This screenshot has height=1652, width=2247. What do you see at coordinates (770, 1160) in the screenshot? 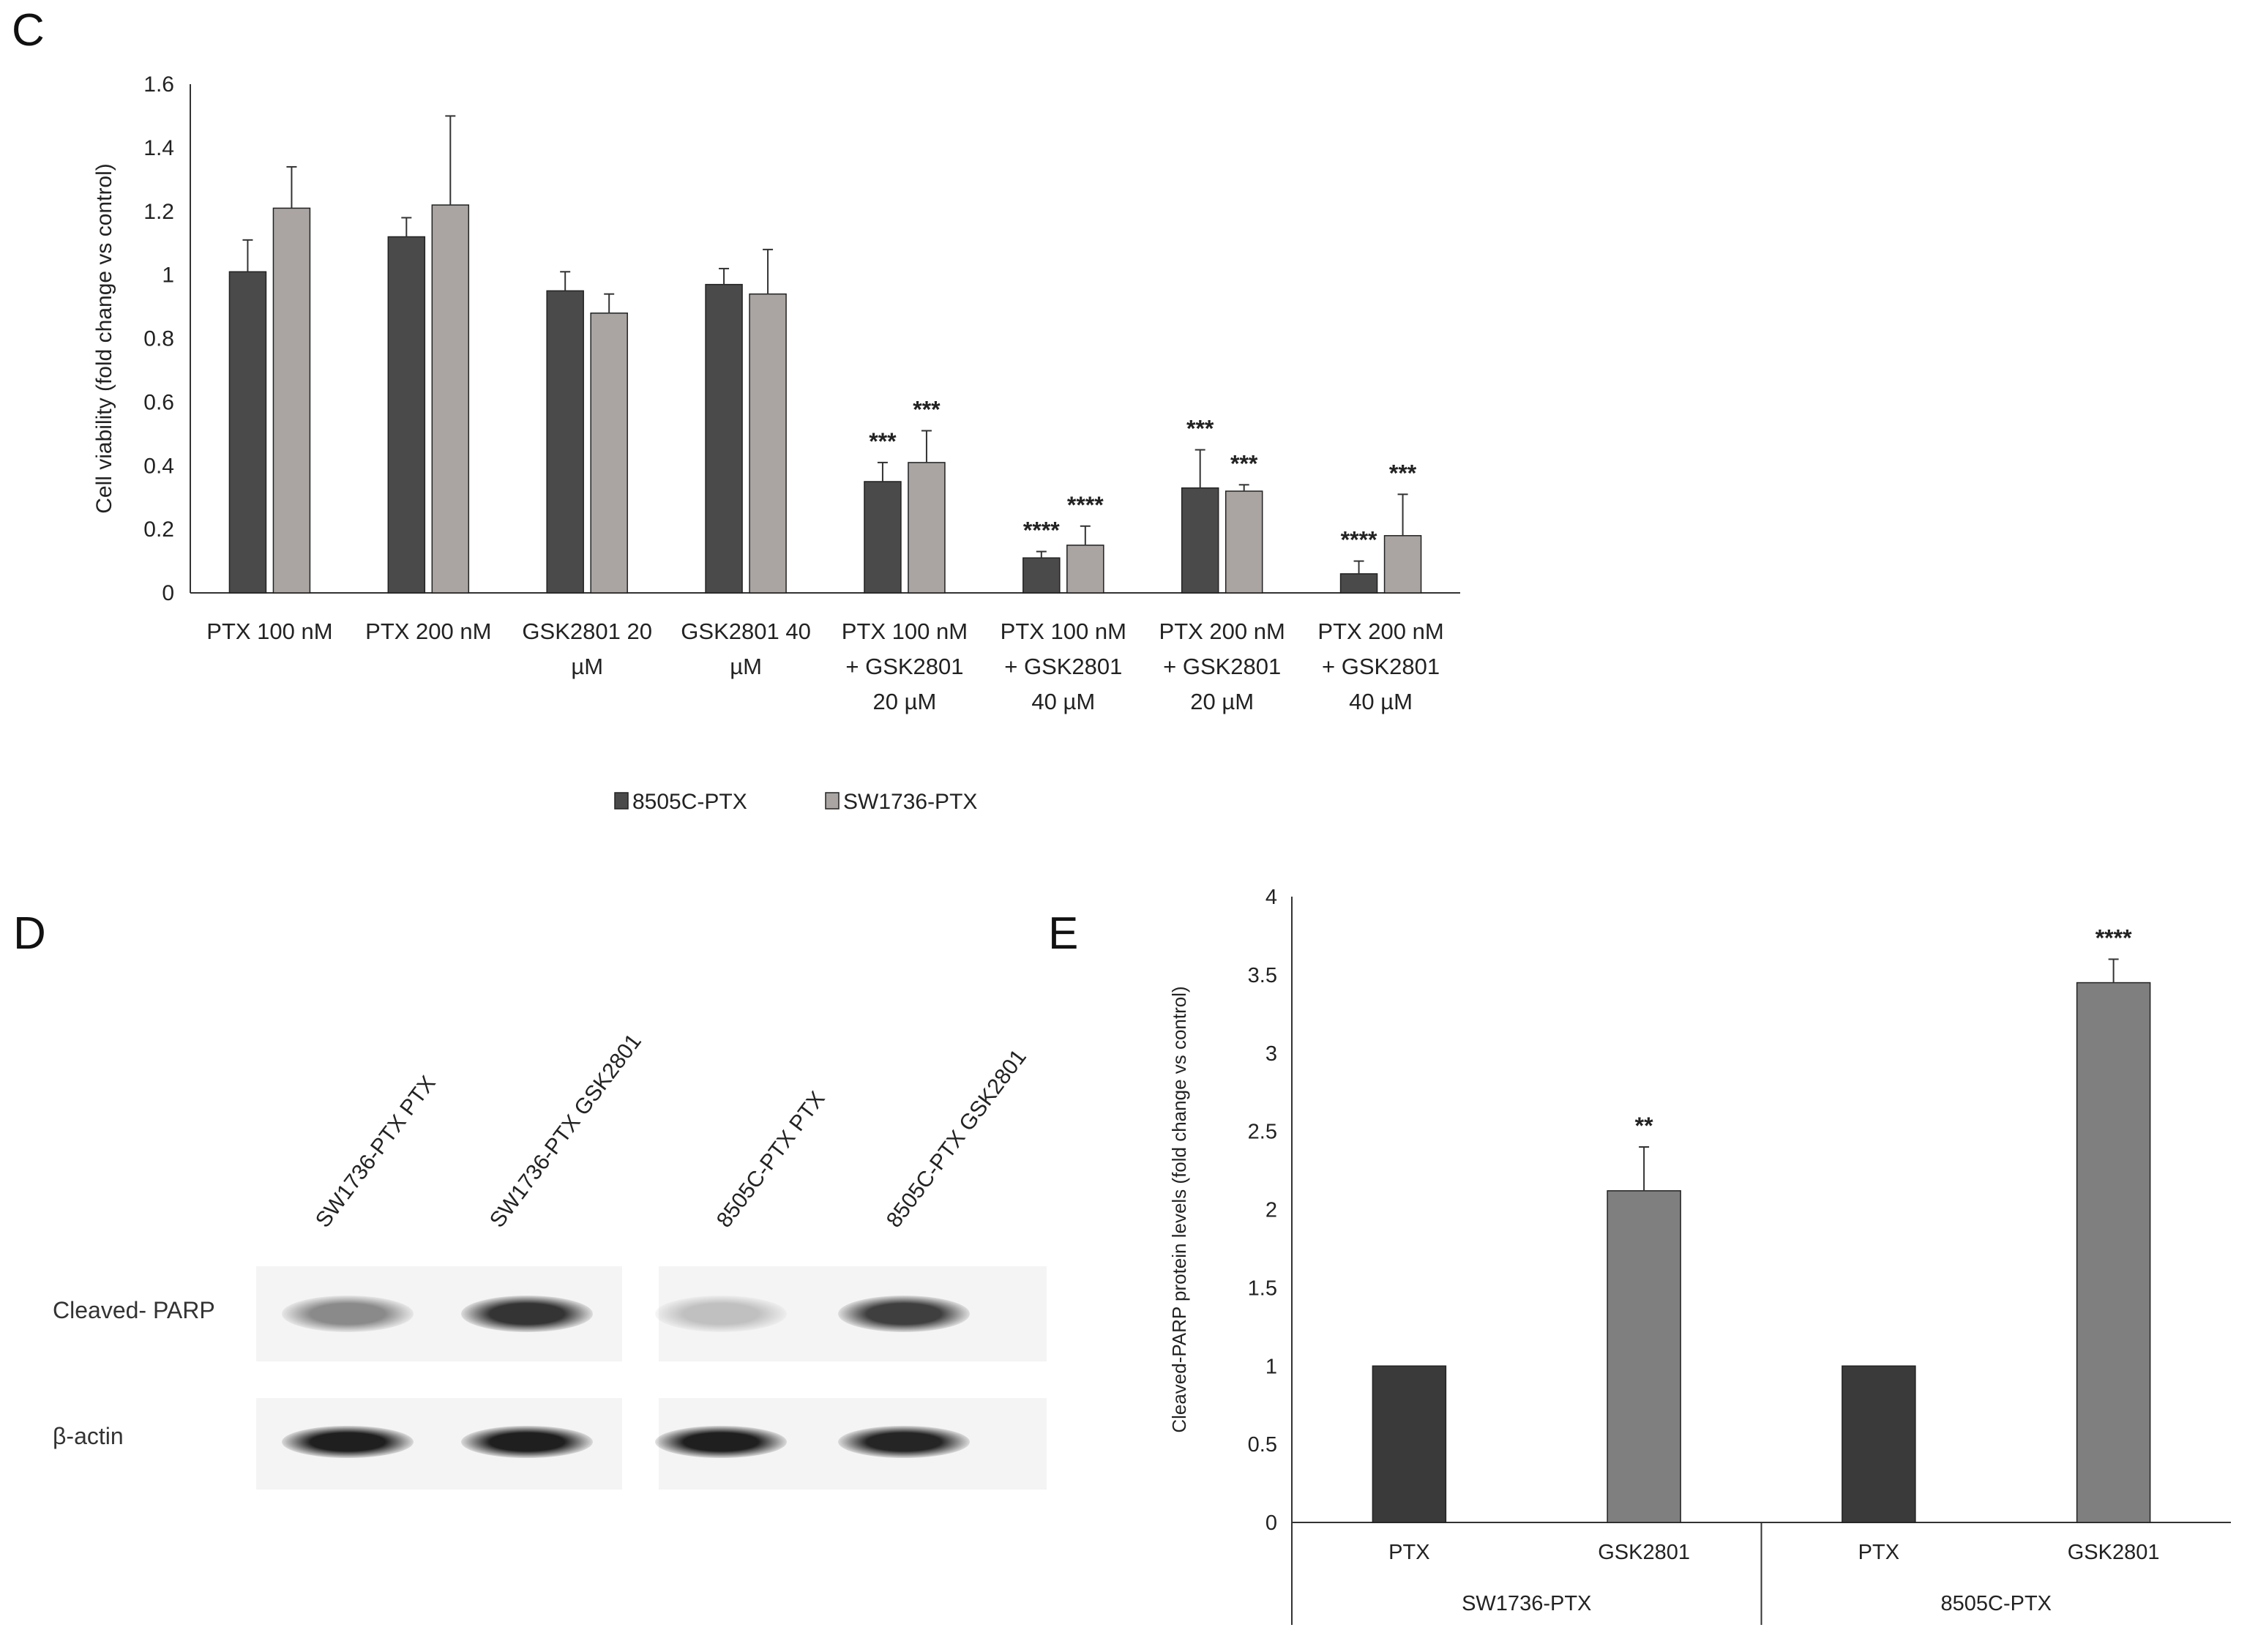
I see `lane-label: 8505C-PTX PTX` at bounding box center [770, 1160].